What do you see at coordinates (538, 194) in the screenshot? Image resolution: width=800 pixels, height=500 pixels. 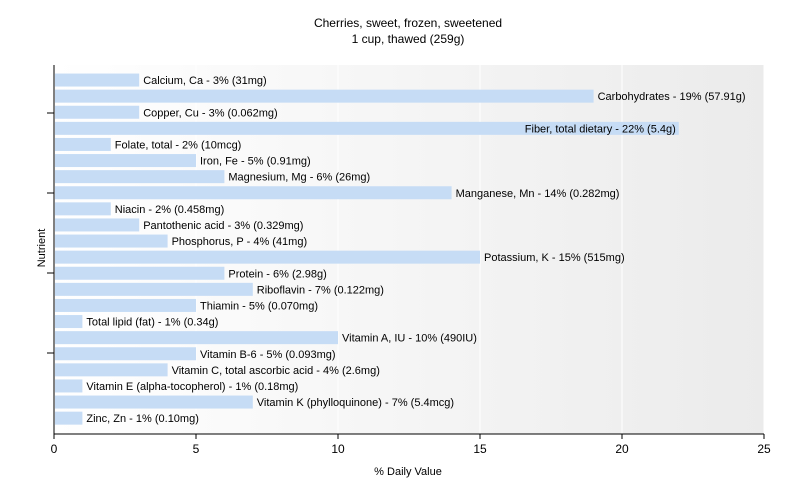 I see `bar-label: Manganese, Mn - 14% (0.282mg)` at bounding box center [538, 194].